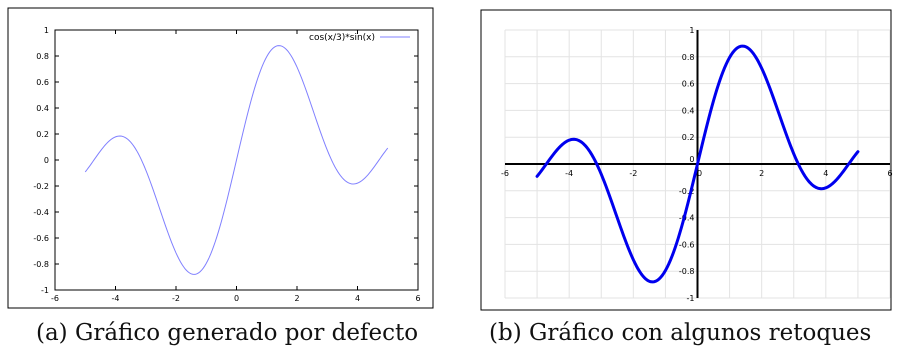  What do you see at coordinates (176, 298) in the screenshot?
I see `chart-a-xtick-label: -2` at bounding box center [176, 298].